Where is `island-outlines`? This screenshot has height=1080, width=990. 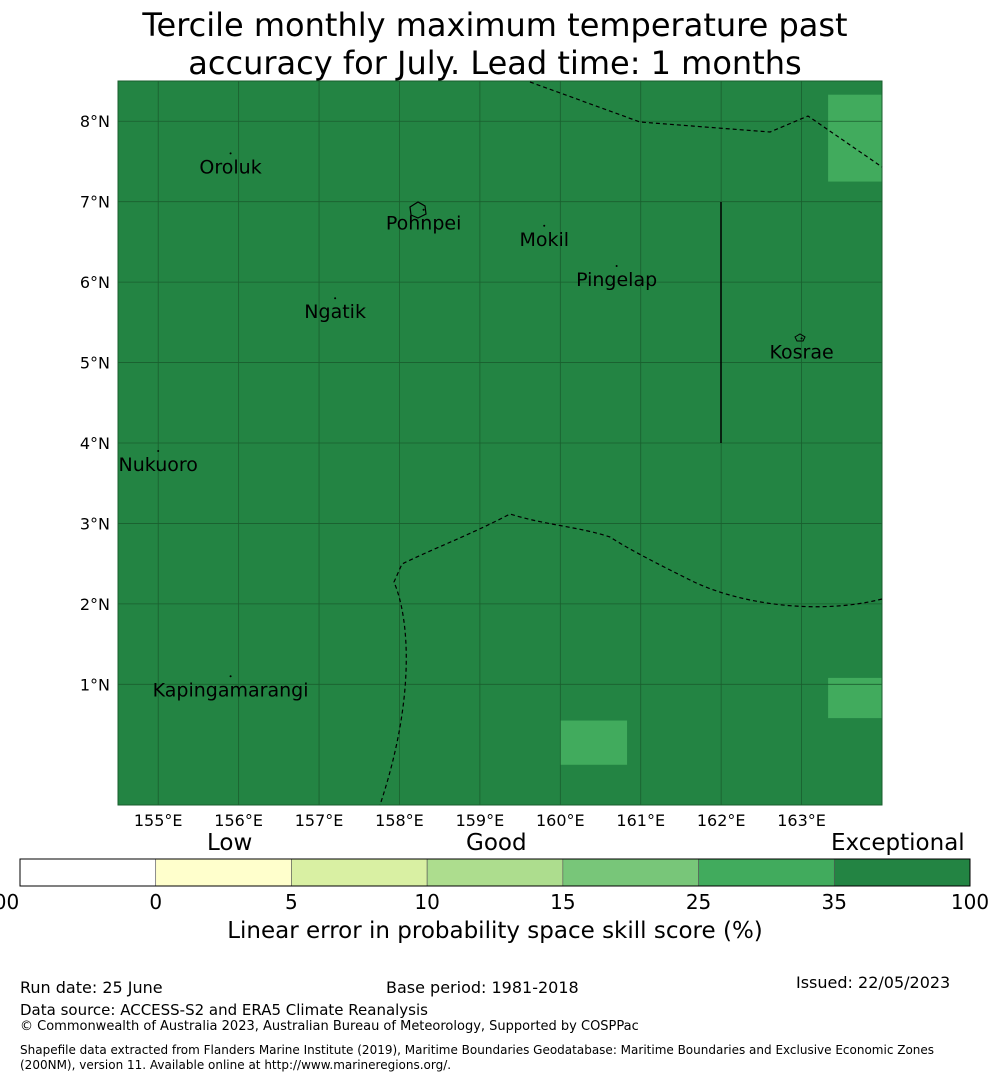
island-outlines is located at coordinates (607, 271).